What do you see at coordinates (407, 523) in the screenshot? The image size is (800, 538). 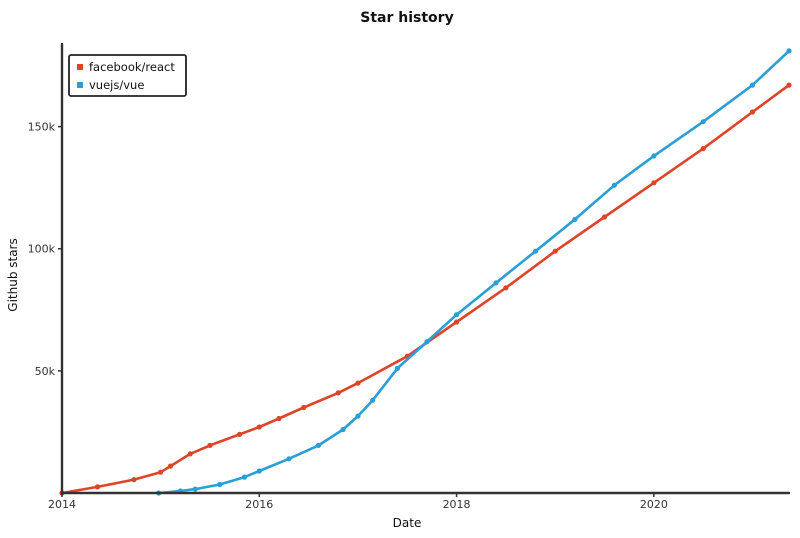 I see `x-axis-label: Date` at bounding box center [407, 523].